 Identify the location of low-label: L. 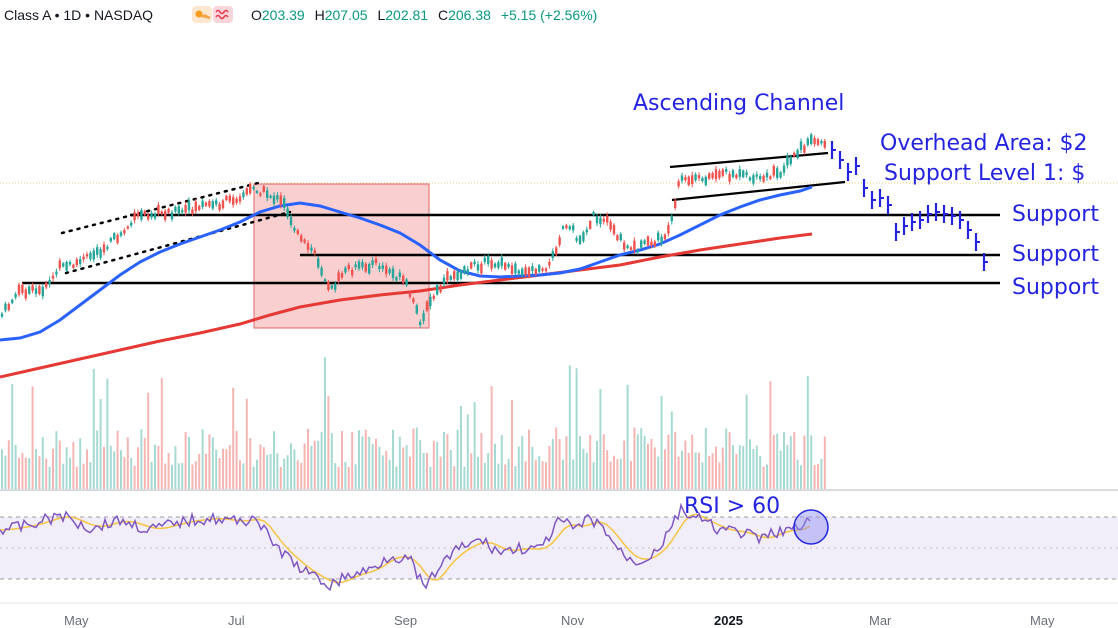
(381, 15).